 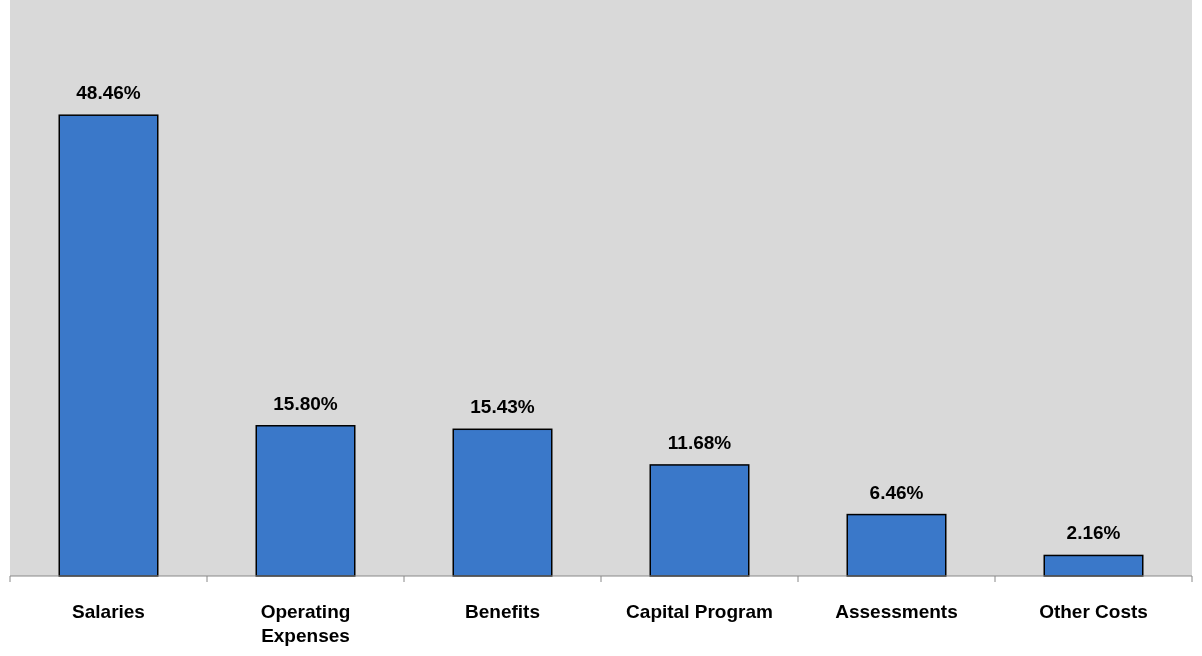 What do you see at coordinates (305, 623) in the screenshot?
I see `x-tick-label: Operating Expenses` at bounding box center [305, 623].